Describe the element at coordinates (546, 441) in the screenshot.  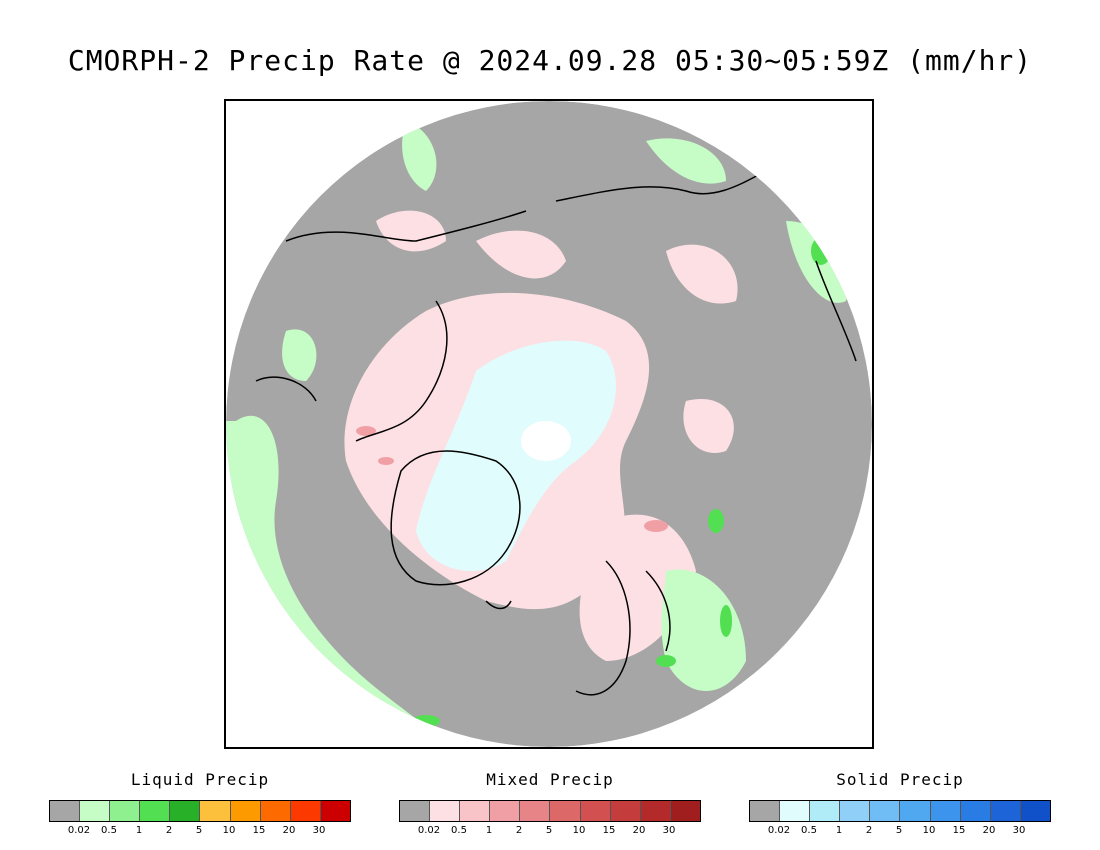
I see `snow-white-patch` at that location.